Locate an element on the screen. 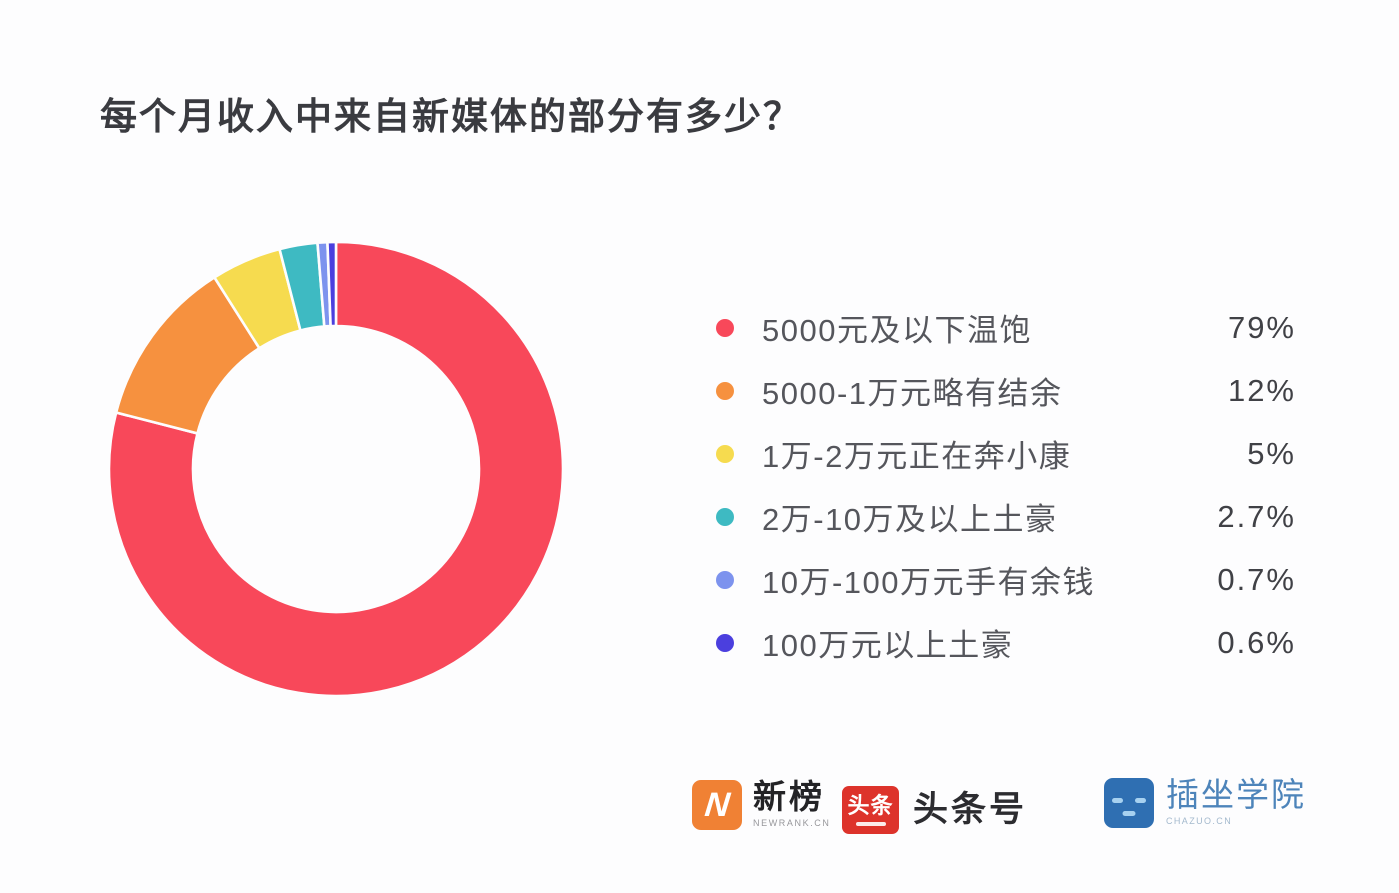 The height and width of the screenshot is (893, 1399). chazuo-logo-text: 插坐学院 is located at coordinates (1236, 794).